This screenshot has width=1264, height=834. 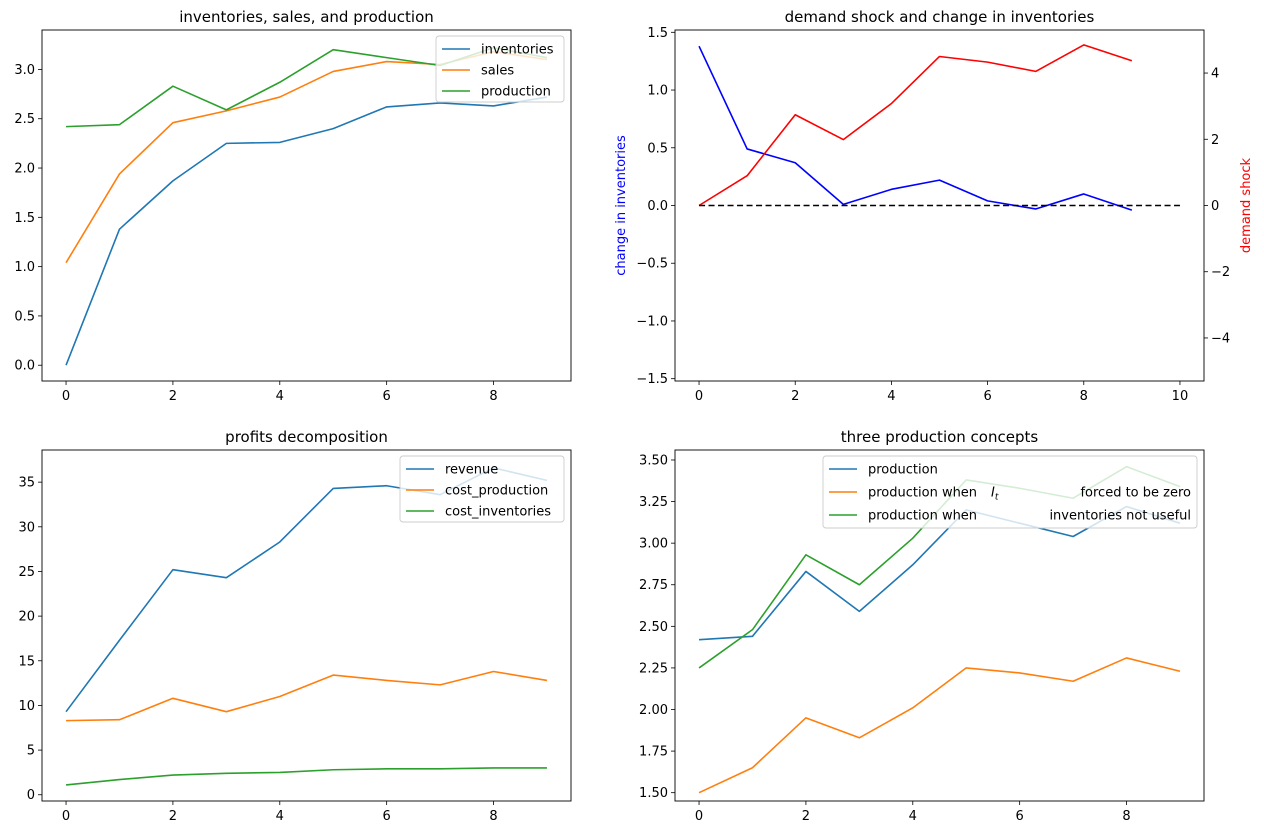 What do you see at coordinates (653, 668) in the screenshot?
I see `y-tick-label: 2.25` at bounding box center [653, 668].